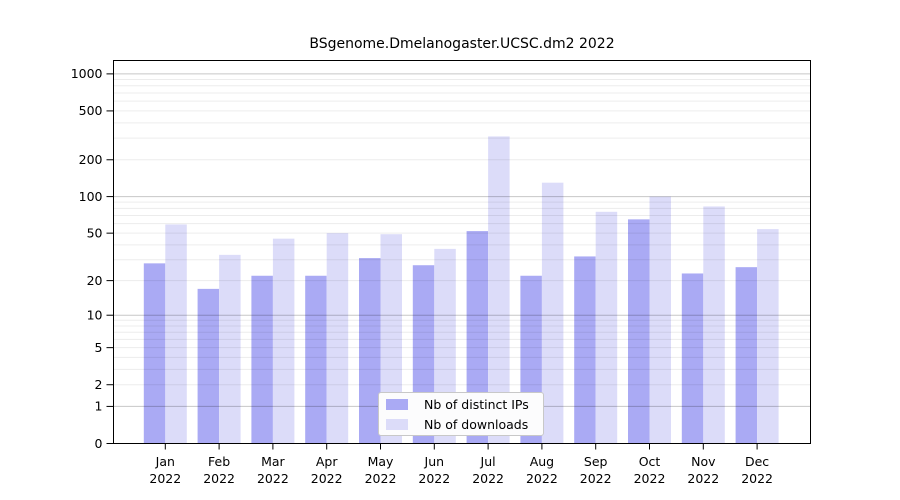  I want to click on bar-downloads-dec, so click(768, 336).